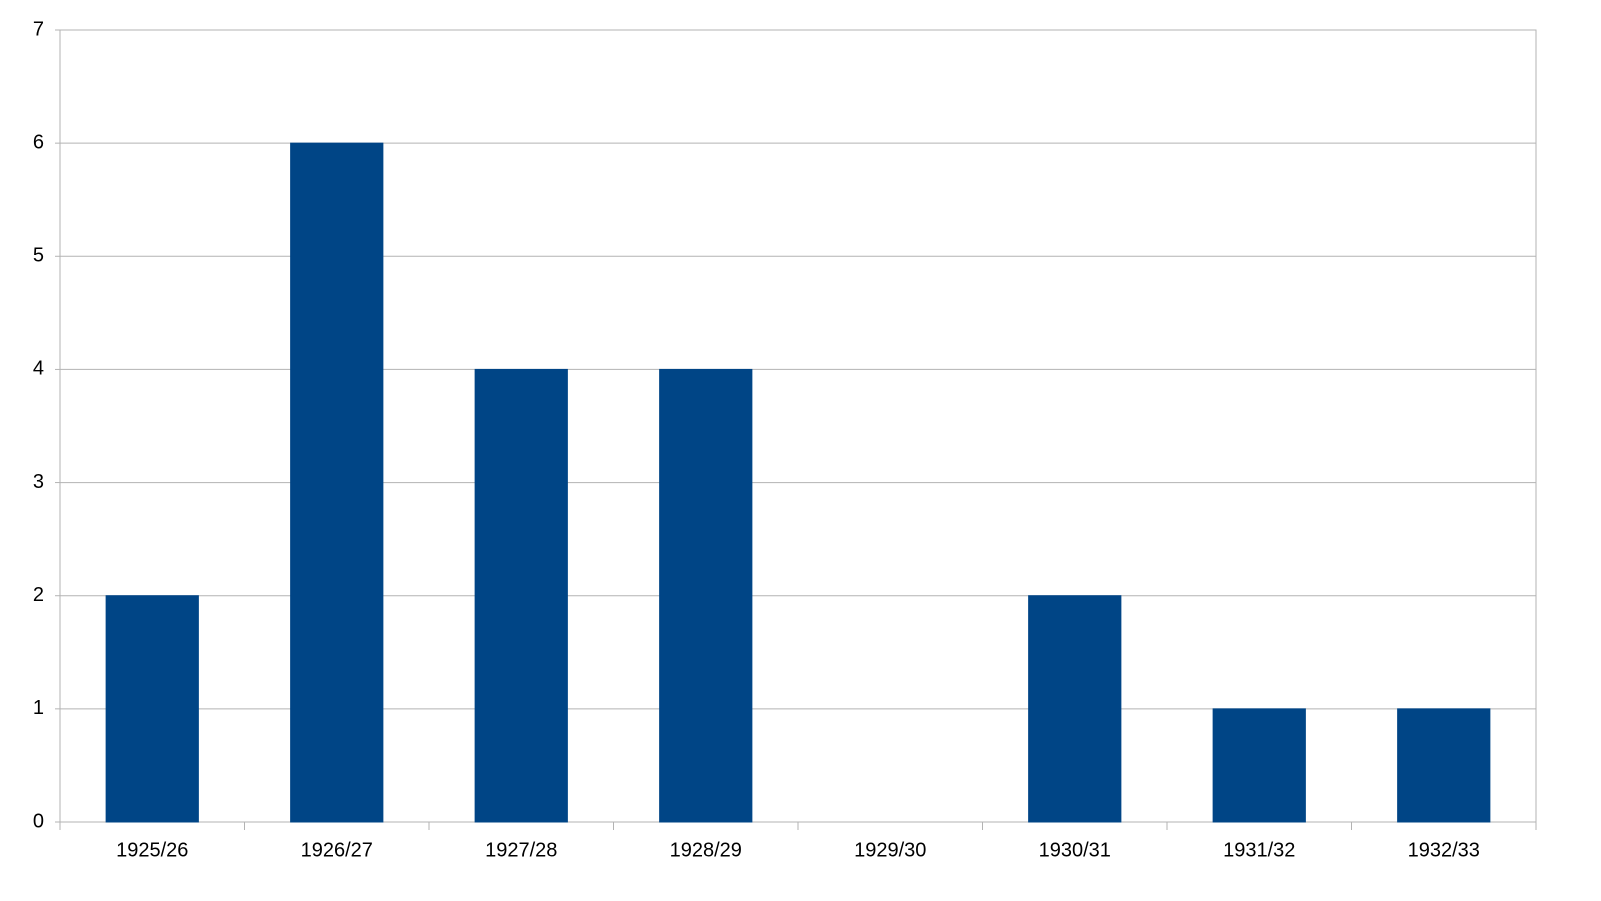 The image size is (1601, 901). I want to click on x-tick-label: 1931/32, so click(1259, 850).